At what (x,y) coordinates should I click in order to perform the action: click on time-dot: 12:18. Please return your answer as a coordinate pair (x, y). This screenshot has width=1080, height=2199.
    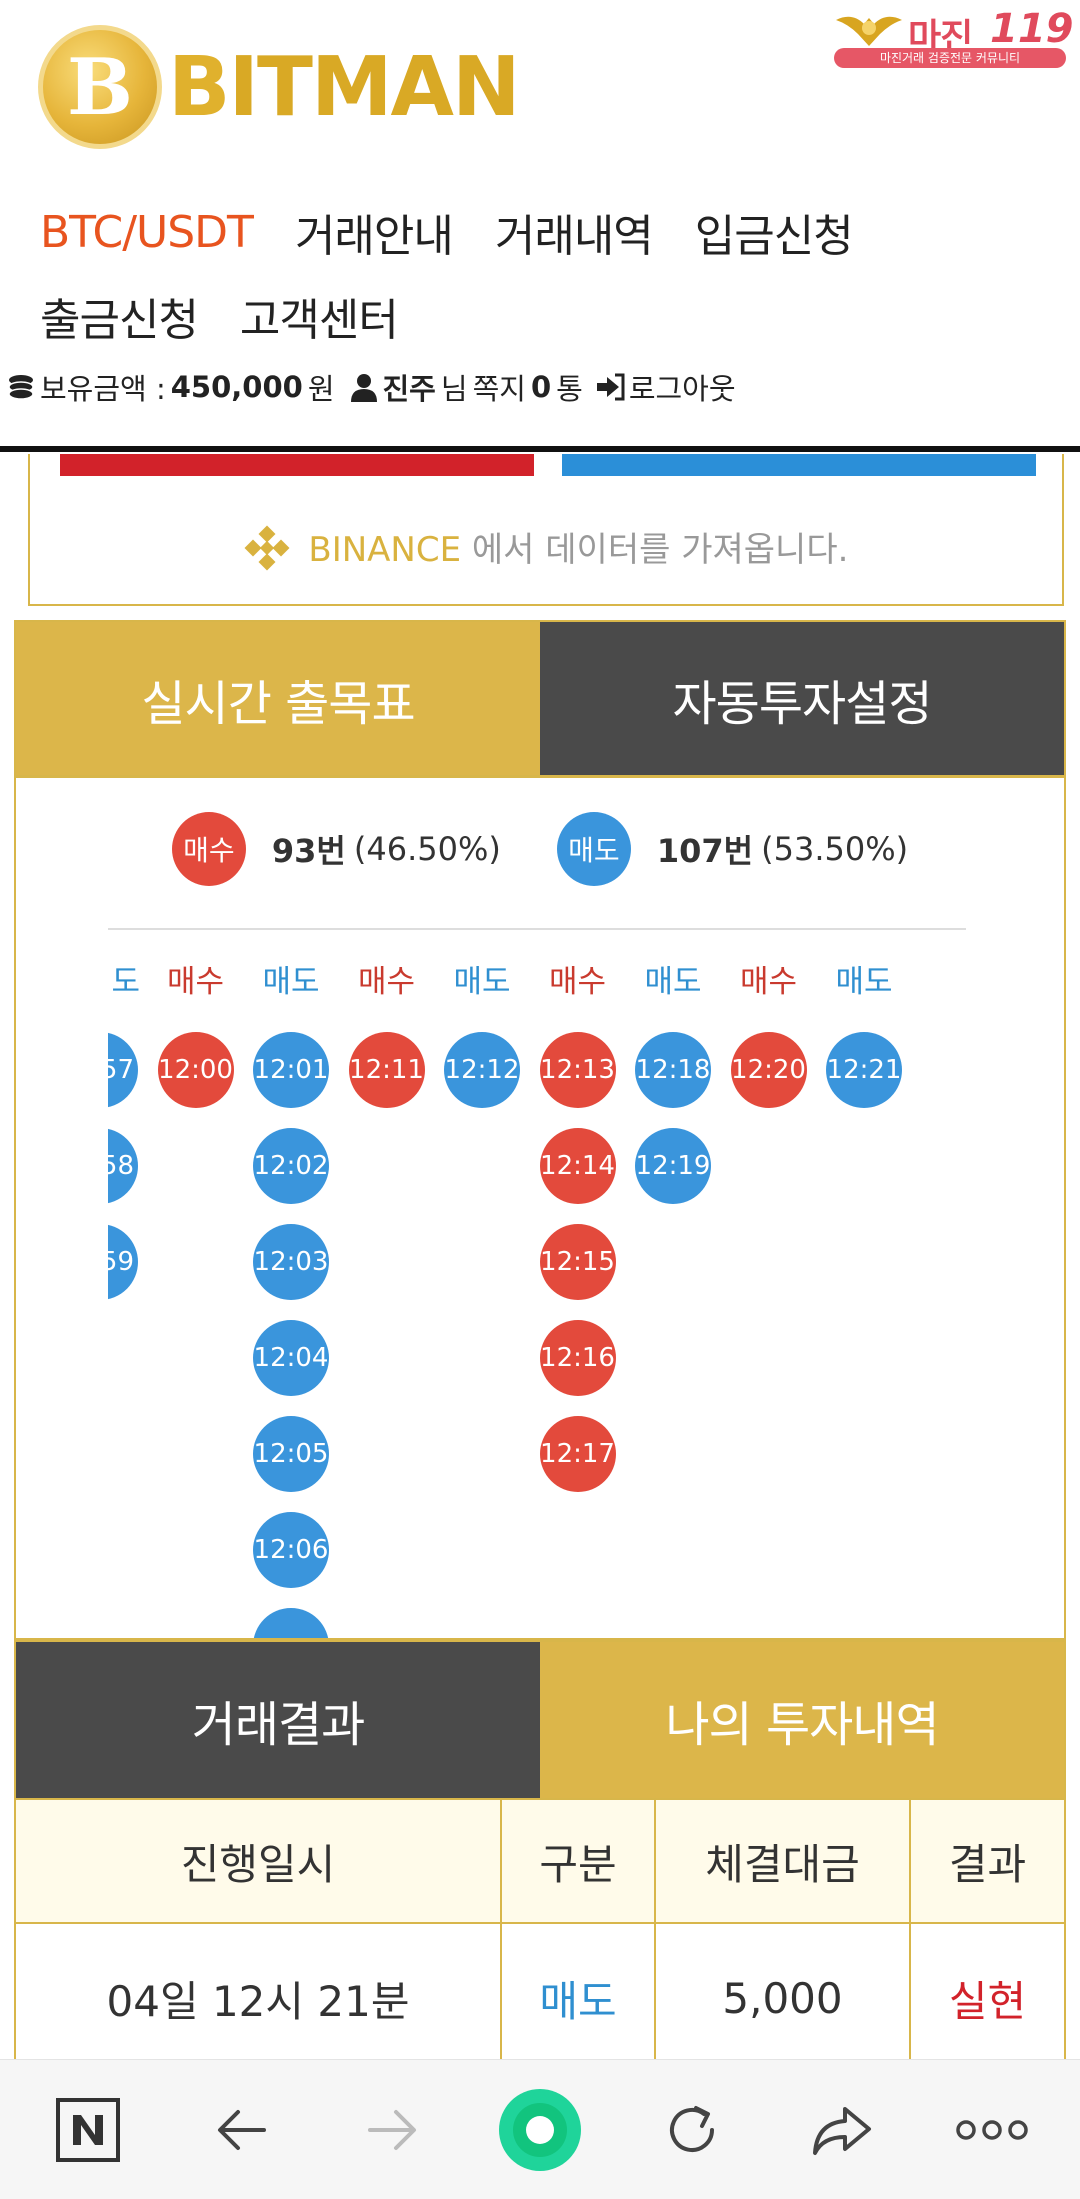
    Looking at the image, I should click on (673, 1070).